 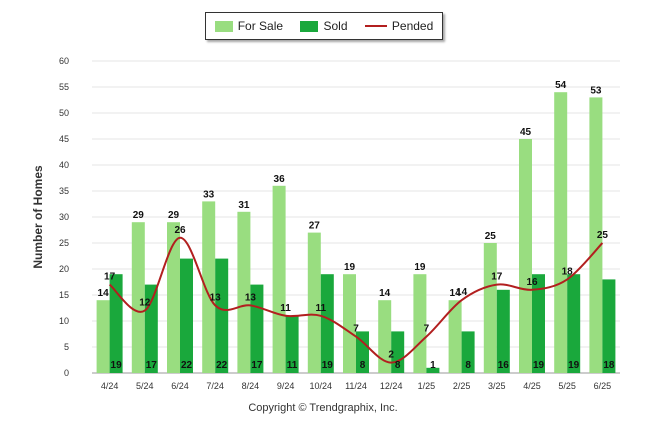 What do you see at coordinates (64, 269) in the screenshot?
I see `y-tick-label: 20` at bounding box center [64, 269].